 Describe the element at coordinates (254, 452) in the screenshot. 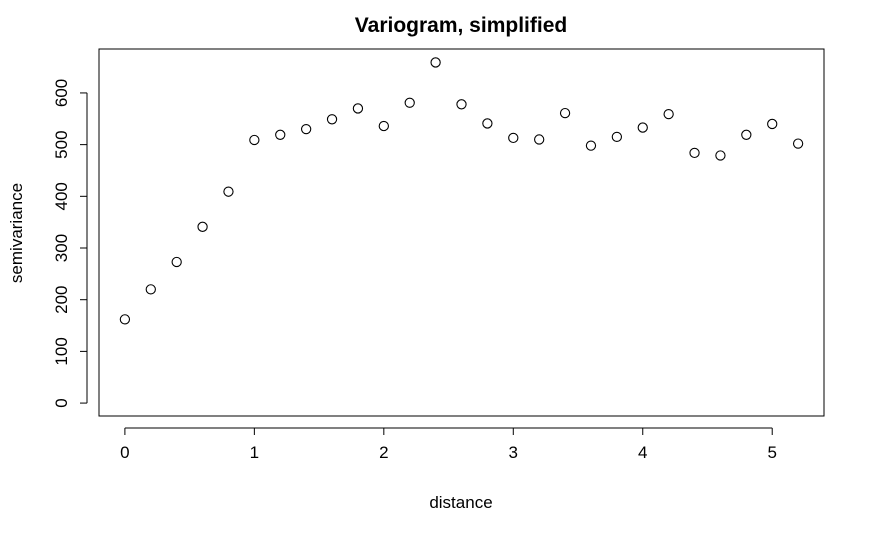

I see `x-tick-label: 1` at that location.